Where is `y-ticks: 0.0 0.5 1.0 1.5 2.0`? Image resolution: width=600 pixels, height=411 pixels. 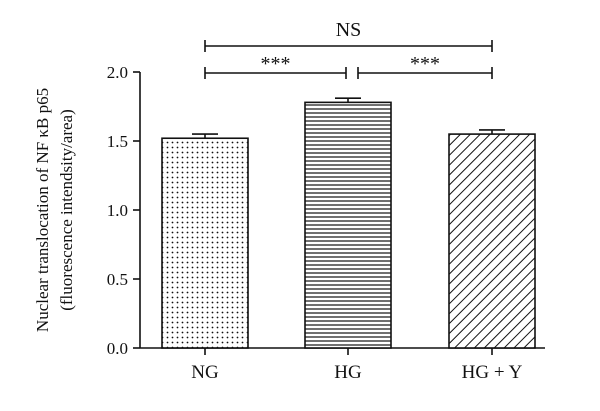 y-ticks: 0.0 0.5 1.0 1.5 2.0 is located at coordinates (123, 210).